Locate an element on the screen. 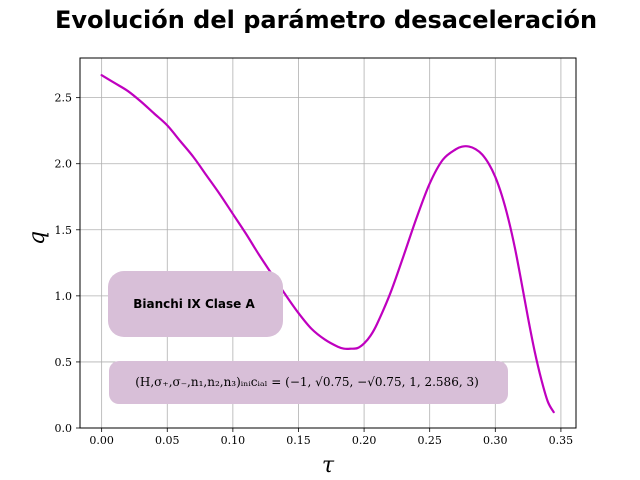 This screenshot has height=480, width=640. x-tick-label: 0.15 is located at coordinates (298, 440).